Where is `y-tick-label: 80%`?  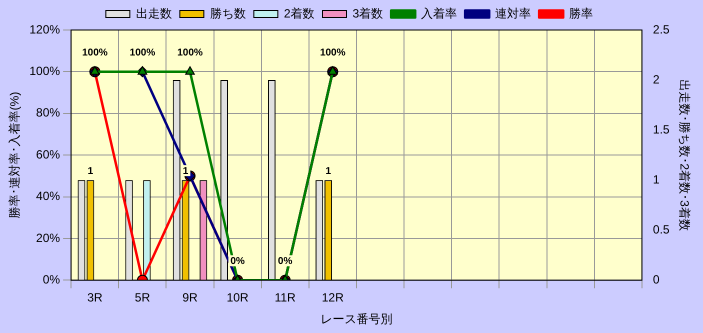 y-tick-label: 80% is located at coordinates (48, 113).